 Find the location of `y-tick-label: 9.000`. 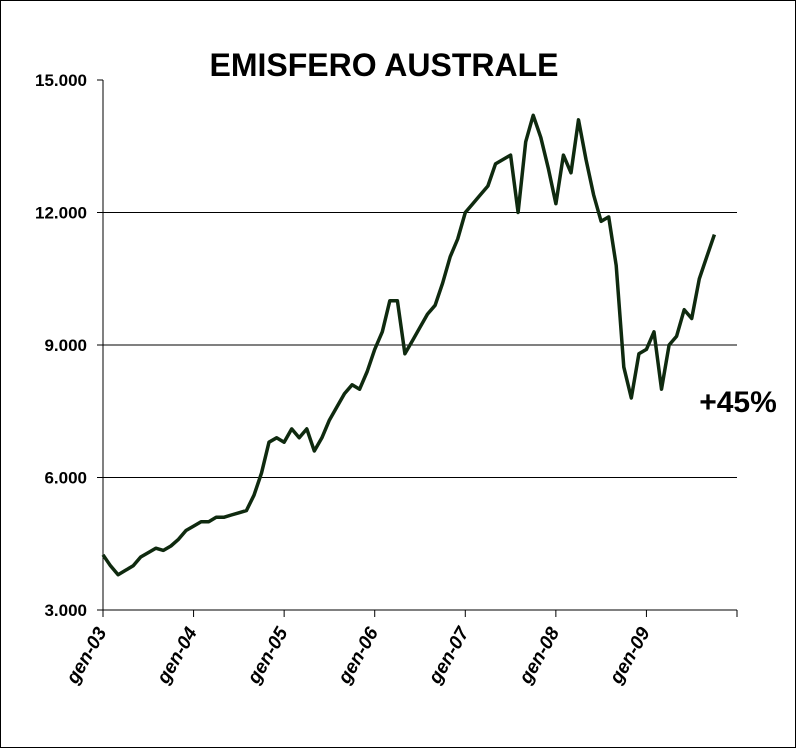

y-tick-label: 9.000 is located at coordinates (65, 345).